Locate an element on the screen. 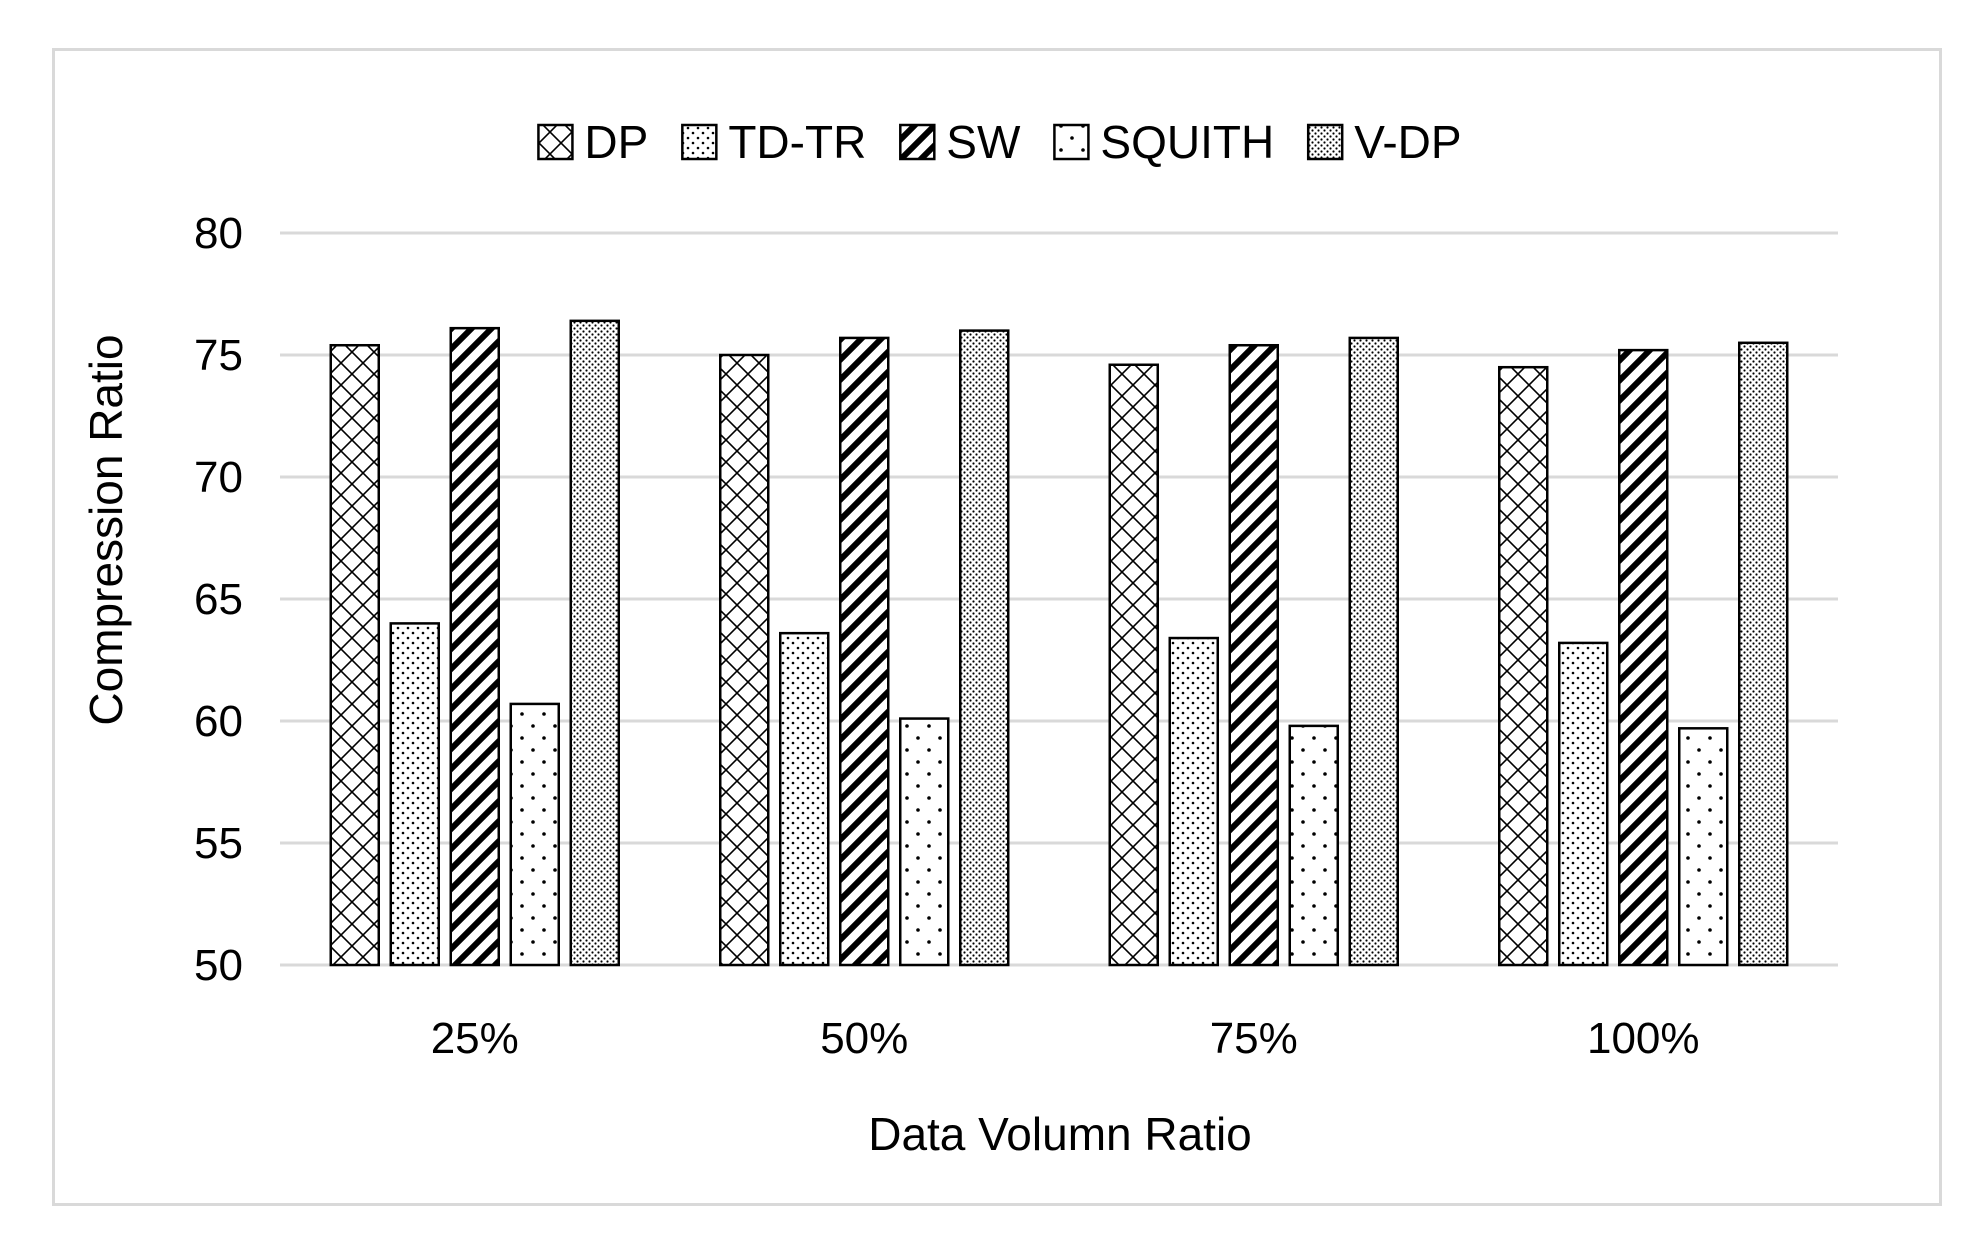 The width and height of the screenshot is (1978, 1250). y-tick-label: 55 is located at coordinates (218, 843).